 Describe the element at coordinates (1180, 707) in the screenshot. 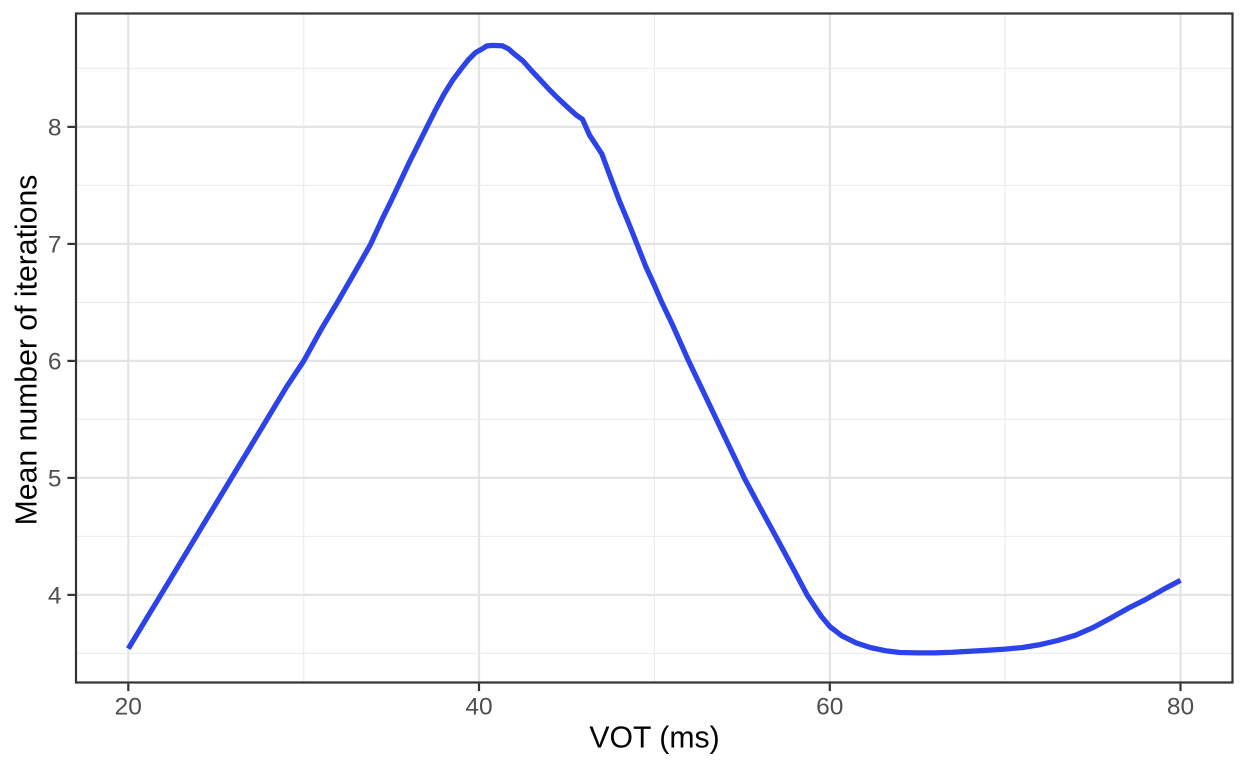

I see `svg-text: 80` at that location.